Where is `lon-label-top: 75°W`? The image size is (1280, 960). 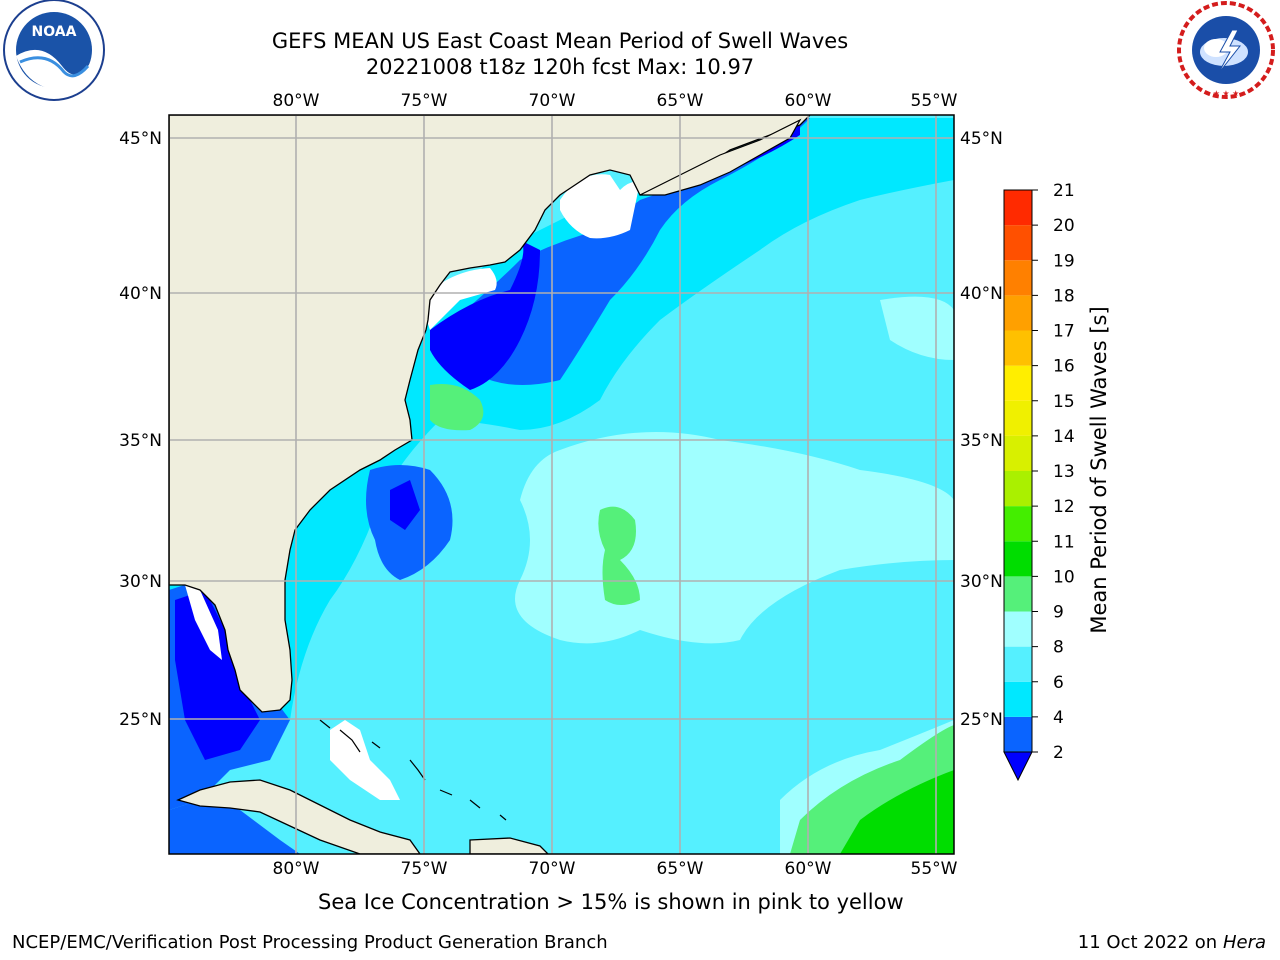
lon-label-top: 75°W is located at coordinates (424, 101).